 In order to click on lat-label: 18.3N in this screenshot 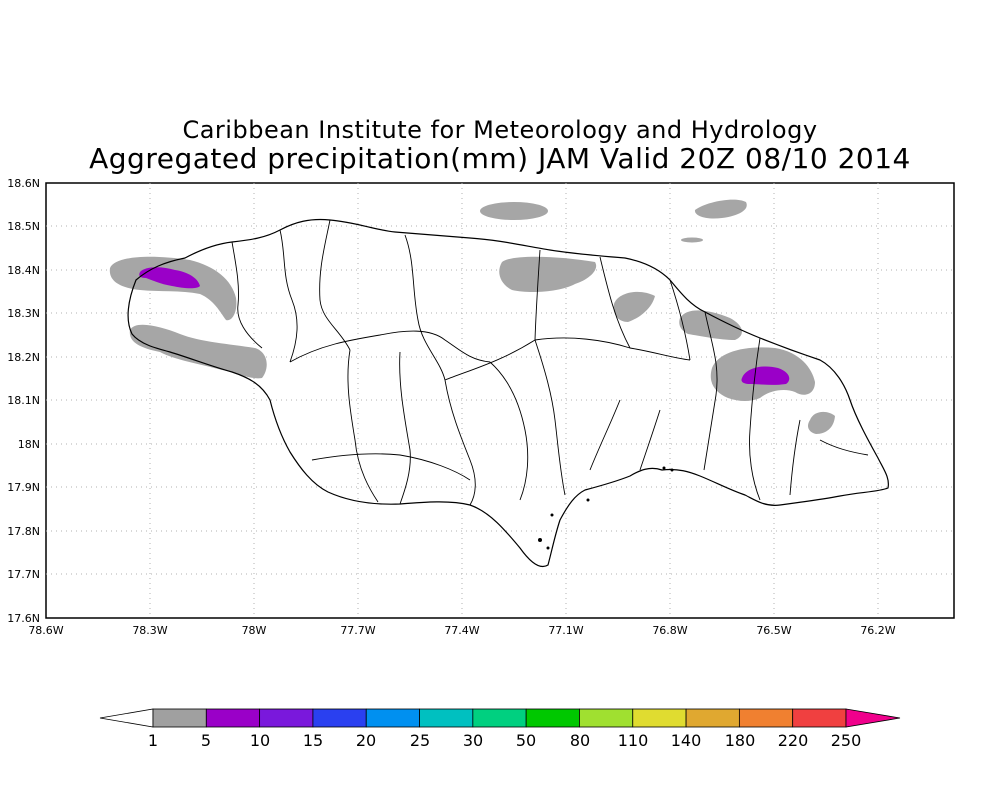, I will do `click(23, 313)`.